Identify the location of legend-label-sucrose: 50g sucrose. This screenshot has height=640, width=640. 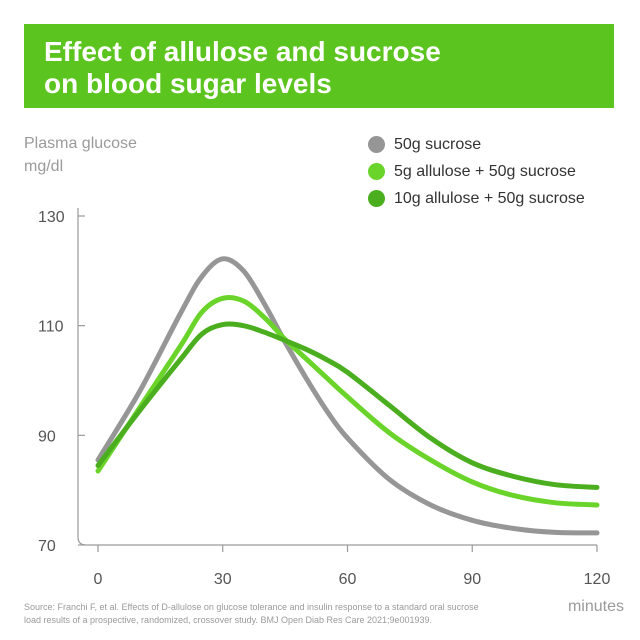
(438, 144).